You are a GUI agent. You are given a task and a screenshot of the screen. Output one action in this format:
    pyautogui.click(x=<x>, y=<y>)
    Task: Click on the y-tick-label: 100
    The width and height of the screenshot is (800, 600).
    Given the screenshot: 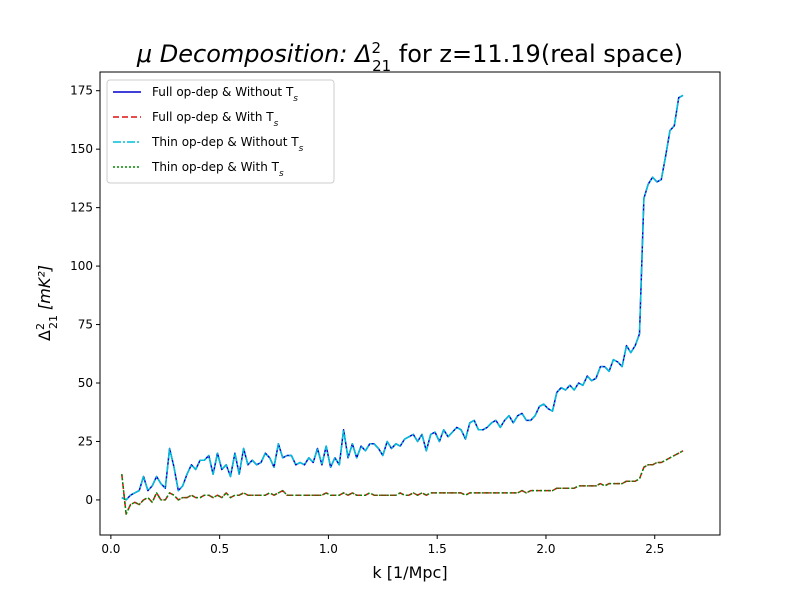 What is the action you would take?
    pyautogui.click(x=81, y=266)
    